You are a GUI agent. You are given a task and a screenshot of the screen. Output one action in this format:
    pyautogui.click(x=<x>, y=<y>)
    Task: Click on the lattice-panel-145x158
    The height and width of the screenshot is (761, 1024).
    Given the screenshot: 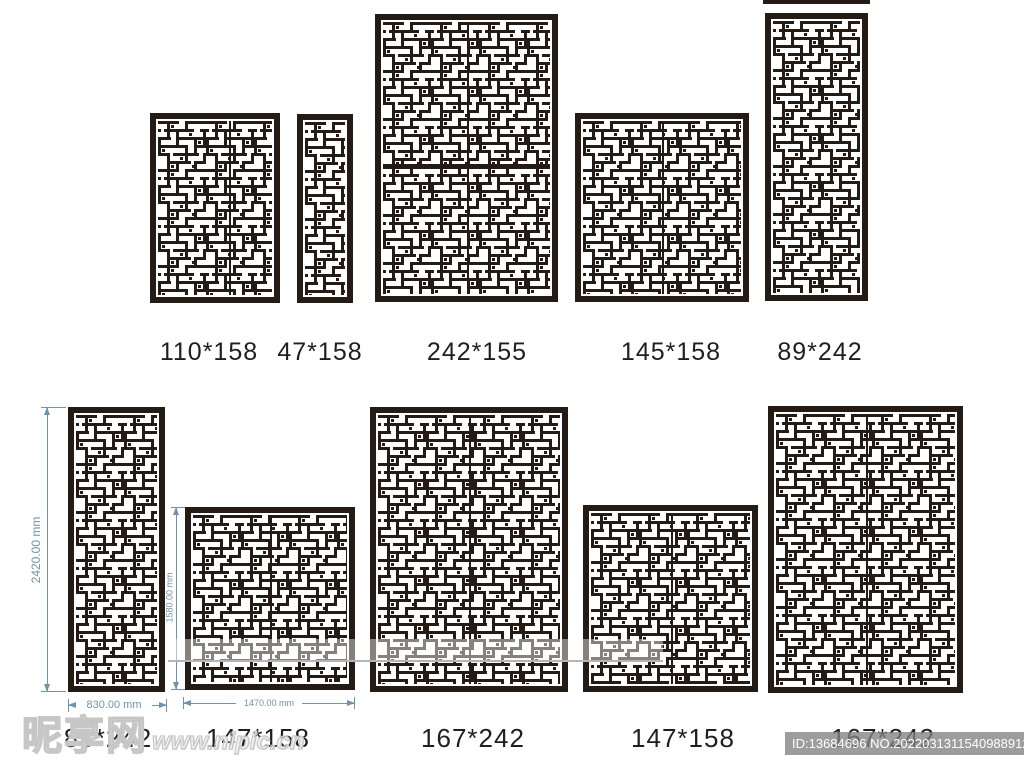 What is the action you would take?
    pyautogui.click(x=662, y=207)
    